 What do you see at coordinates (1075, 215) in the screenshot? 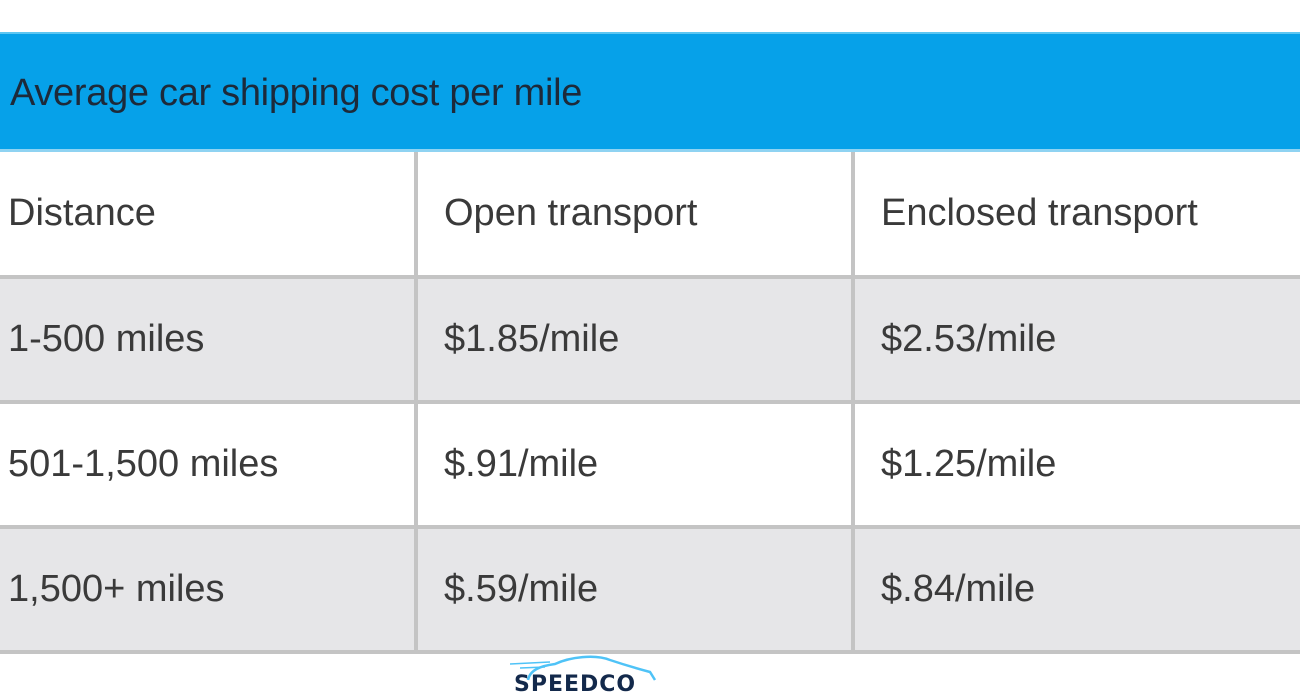
I see `column-header-enclosed-transport: Enclosed transport` at bounding box center [1075, 215].